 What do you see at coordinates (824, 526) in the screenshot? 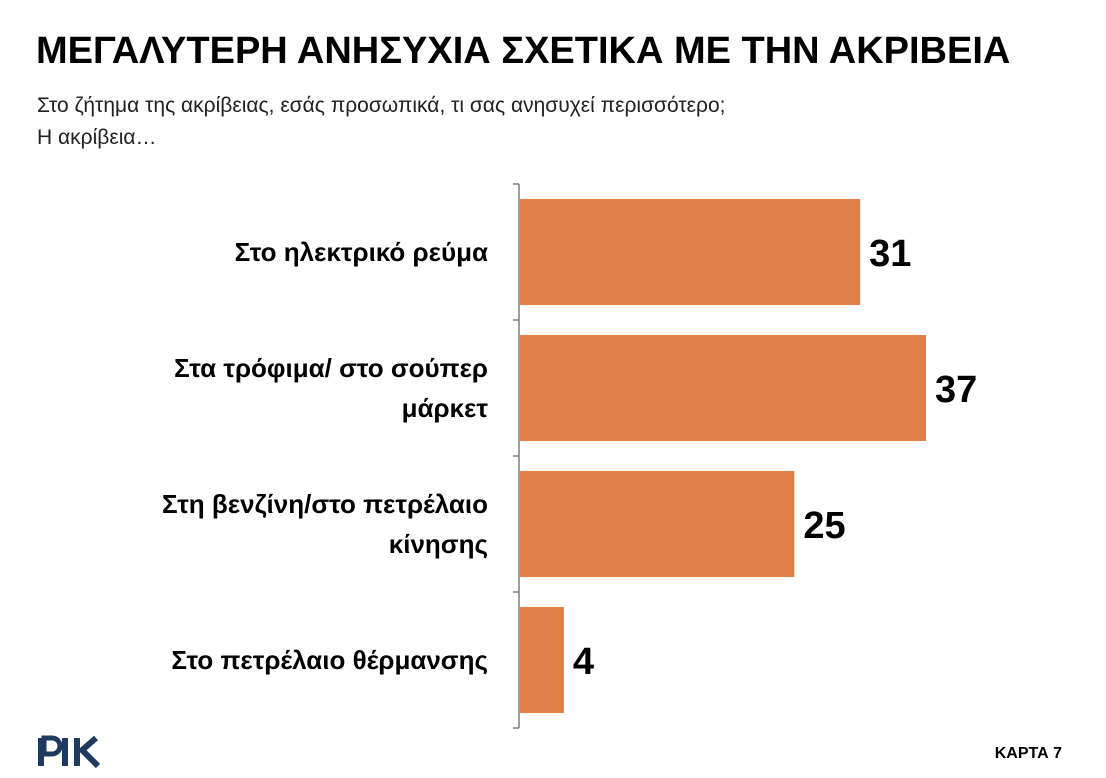
I see `data-label: 25` at bounding box center [824, 526].